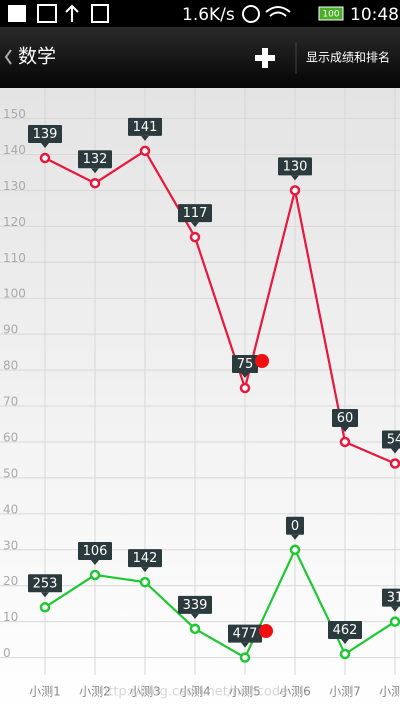  Describe the element at coordinates (10, 366) in the screenshot. I see `y-tick-label: 80` at that location.